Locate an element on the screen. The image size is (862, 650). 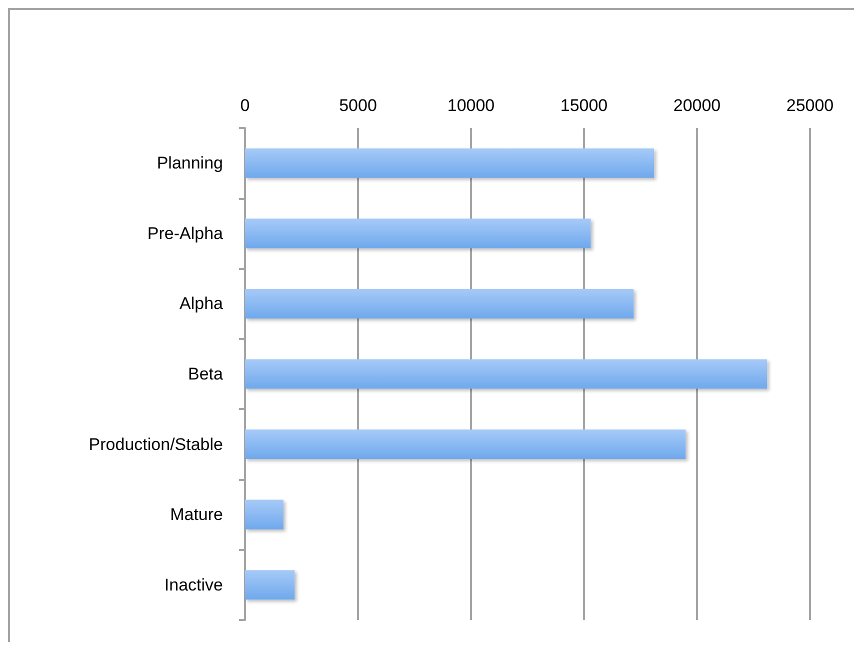
y-tick-label: Beta is located at coordinates (206, 374).